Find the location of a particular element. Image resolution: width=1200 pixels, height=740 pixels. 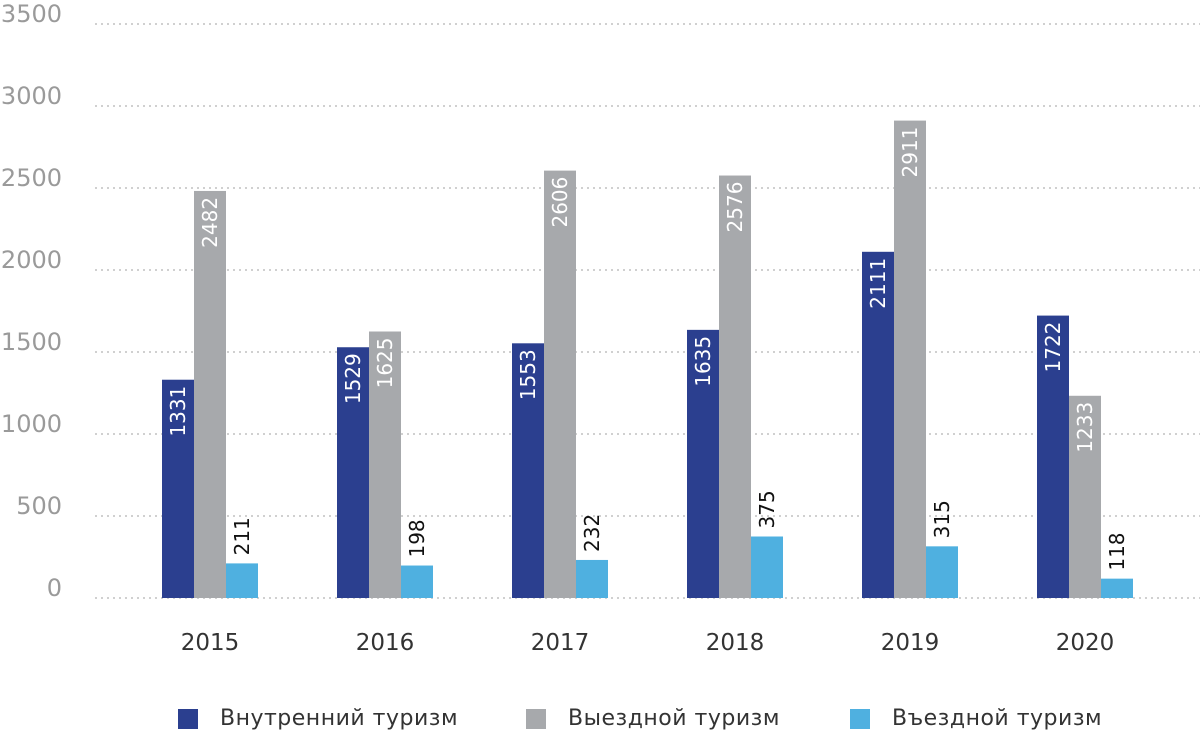

data-label: 1529 is located at coordinates (353, 378).